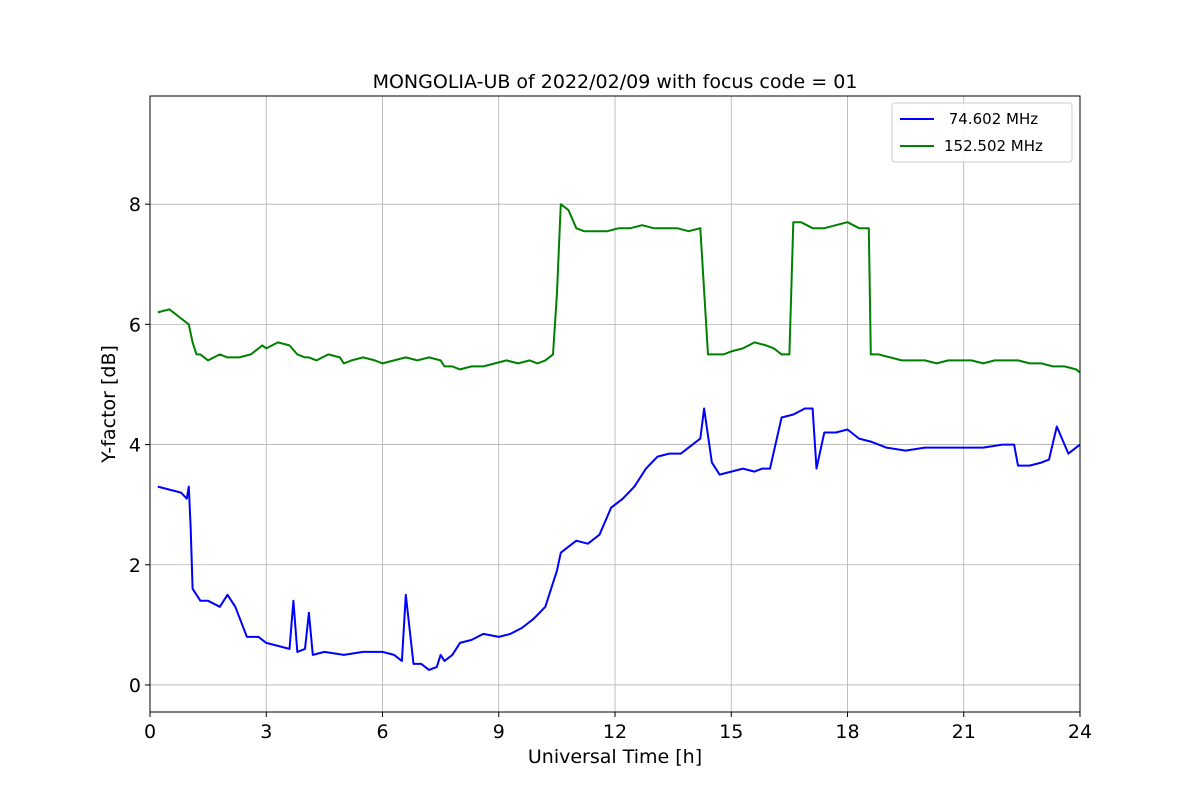 Image resolution: width=1200 pixels, height=804 pixels. What do you see at coordinates (964, 732) in the screenshot?
I see `x-tick-label: 21` at bounding box center [964, 732].